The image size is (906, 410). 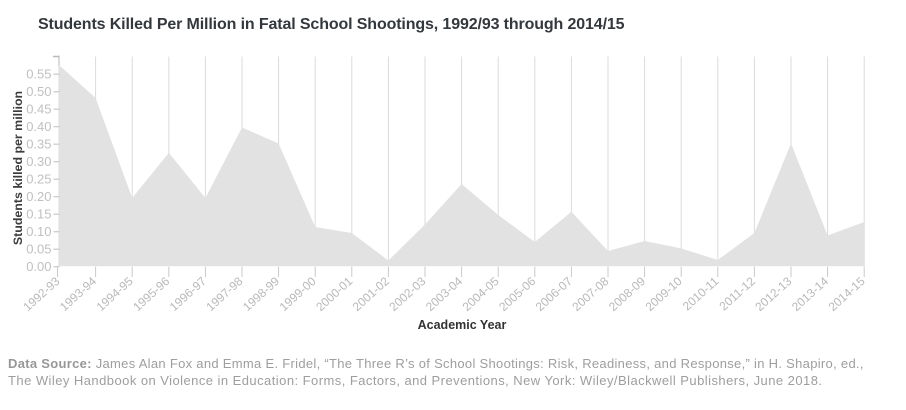 What do you see at coordinates (115, 294) in the screenshot?
I see `svg-text: 1994-95` at bounding box center [115, 294].